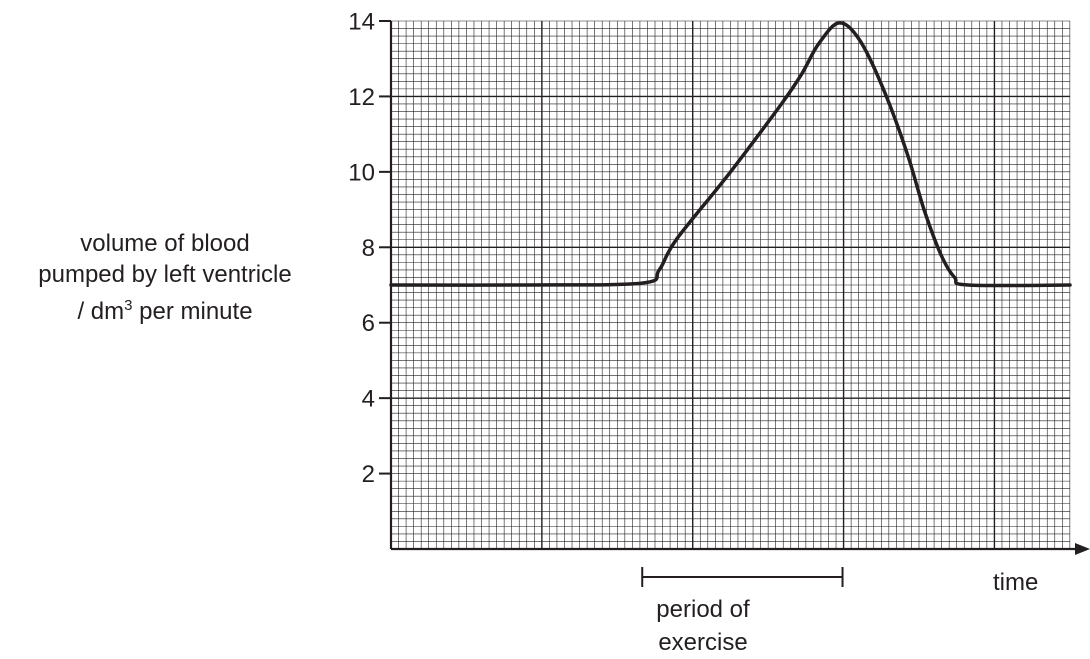 The width and height of the screenshot is (1090, 659). Describe the element at coordinates (101, 311) in the screenshot. I see `y-axis-unit-prefix: / dm` at that location.